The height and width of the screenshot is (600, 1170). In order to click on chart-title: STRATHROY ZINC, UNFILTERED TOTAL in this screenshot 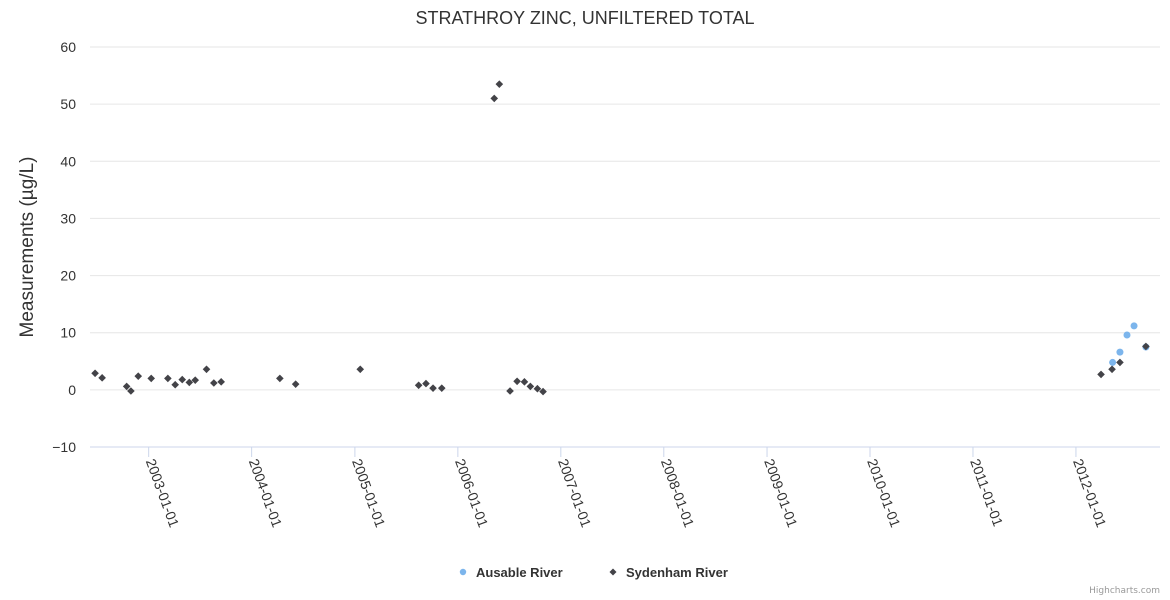, I will do `click(584, 18)`.